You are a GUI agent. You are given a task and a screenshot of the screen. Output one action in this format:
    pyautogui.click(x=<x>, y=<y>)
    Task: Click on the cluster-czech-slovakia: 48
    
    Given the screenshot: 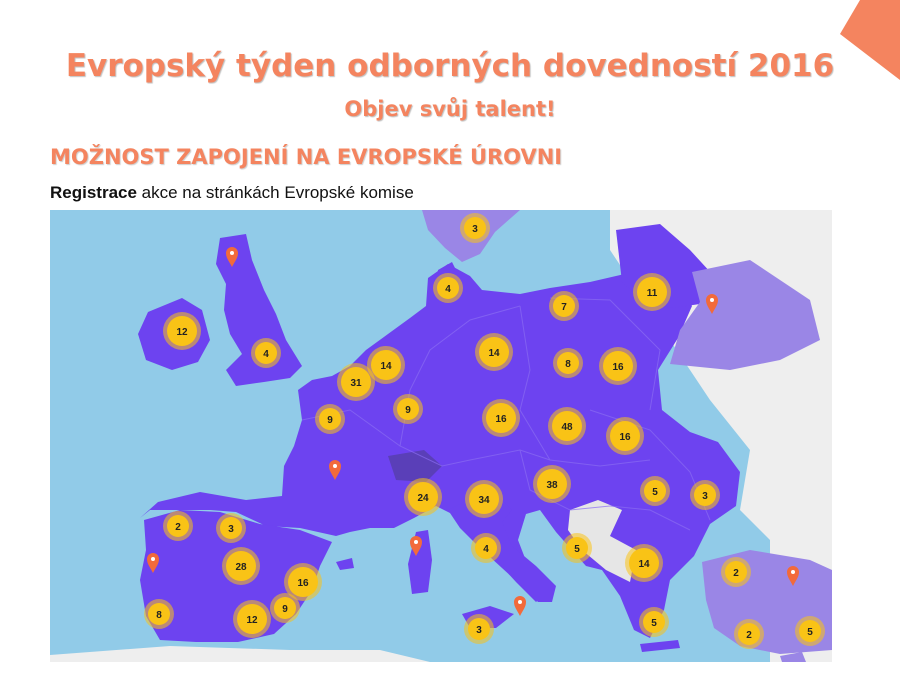 What is the action you would take?
    pyautogui.click(x=567, y=426)
    